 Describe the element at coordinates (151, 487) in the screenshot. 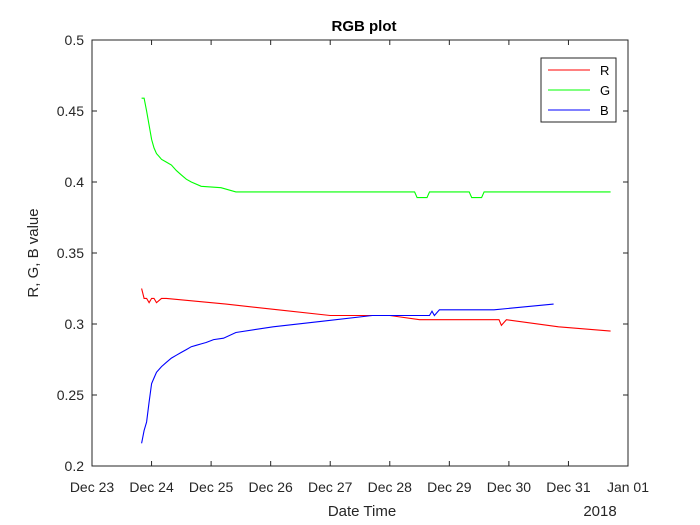

I see `x-tick-label: Dec 24` at that location.